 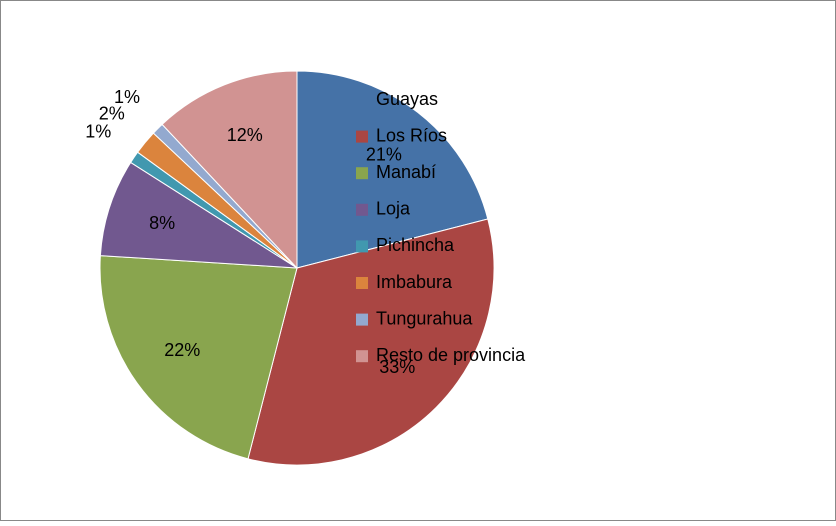 What do you see at coordinates (407, 99) in the screenshot?
I see `legend-label: Guayas` at bounding box center [407, 99].